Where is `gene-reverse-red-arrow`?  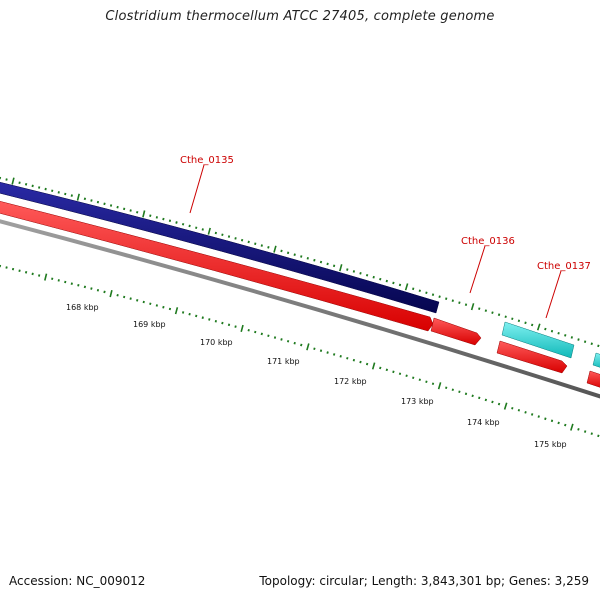
gene-reverse-red-arrow is located at coordinates (532, 357).